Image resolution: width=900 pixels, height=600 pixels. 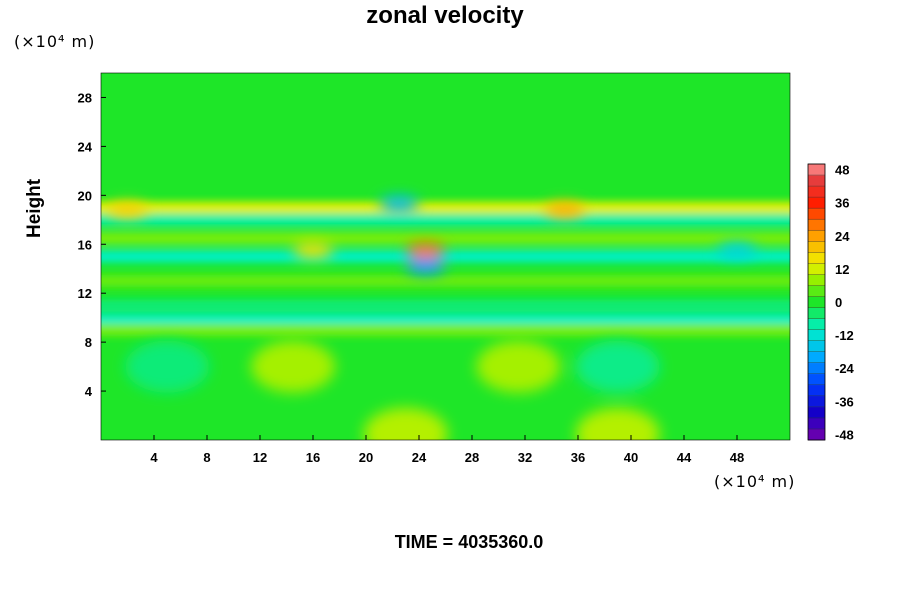 What do you see at coordinates (755, 481) in the screenshot?
I see `x-axis-unit: (×10⁴ m)` at bounding box center [755, 481].